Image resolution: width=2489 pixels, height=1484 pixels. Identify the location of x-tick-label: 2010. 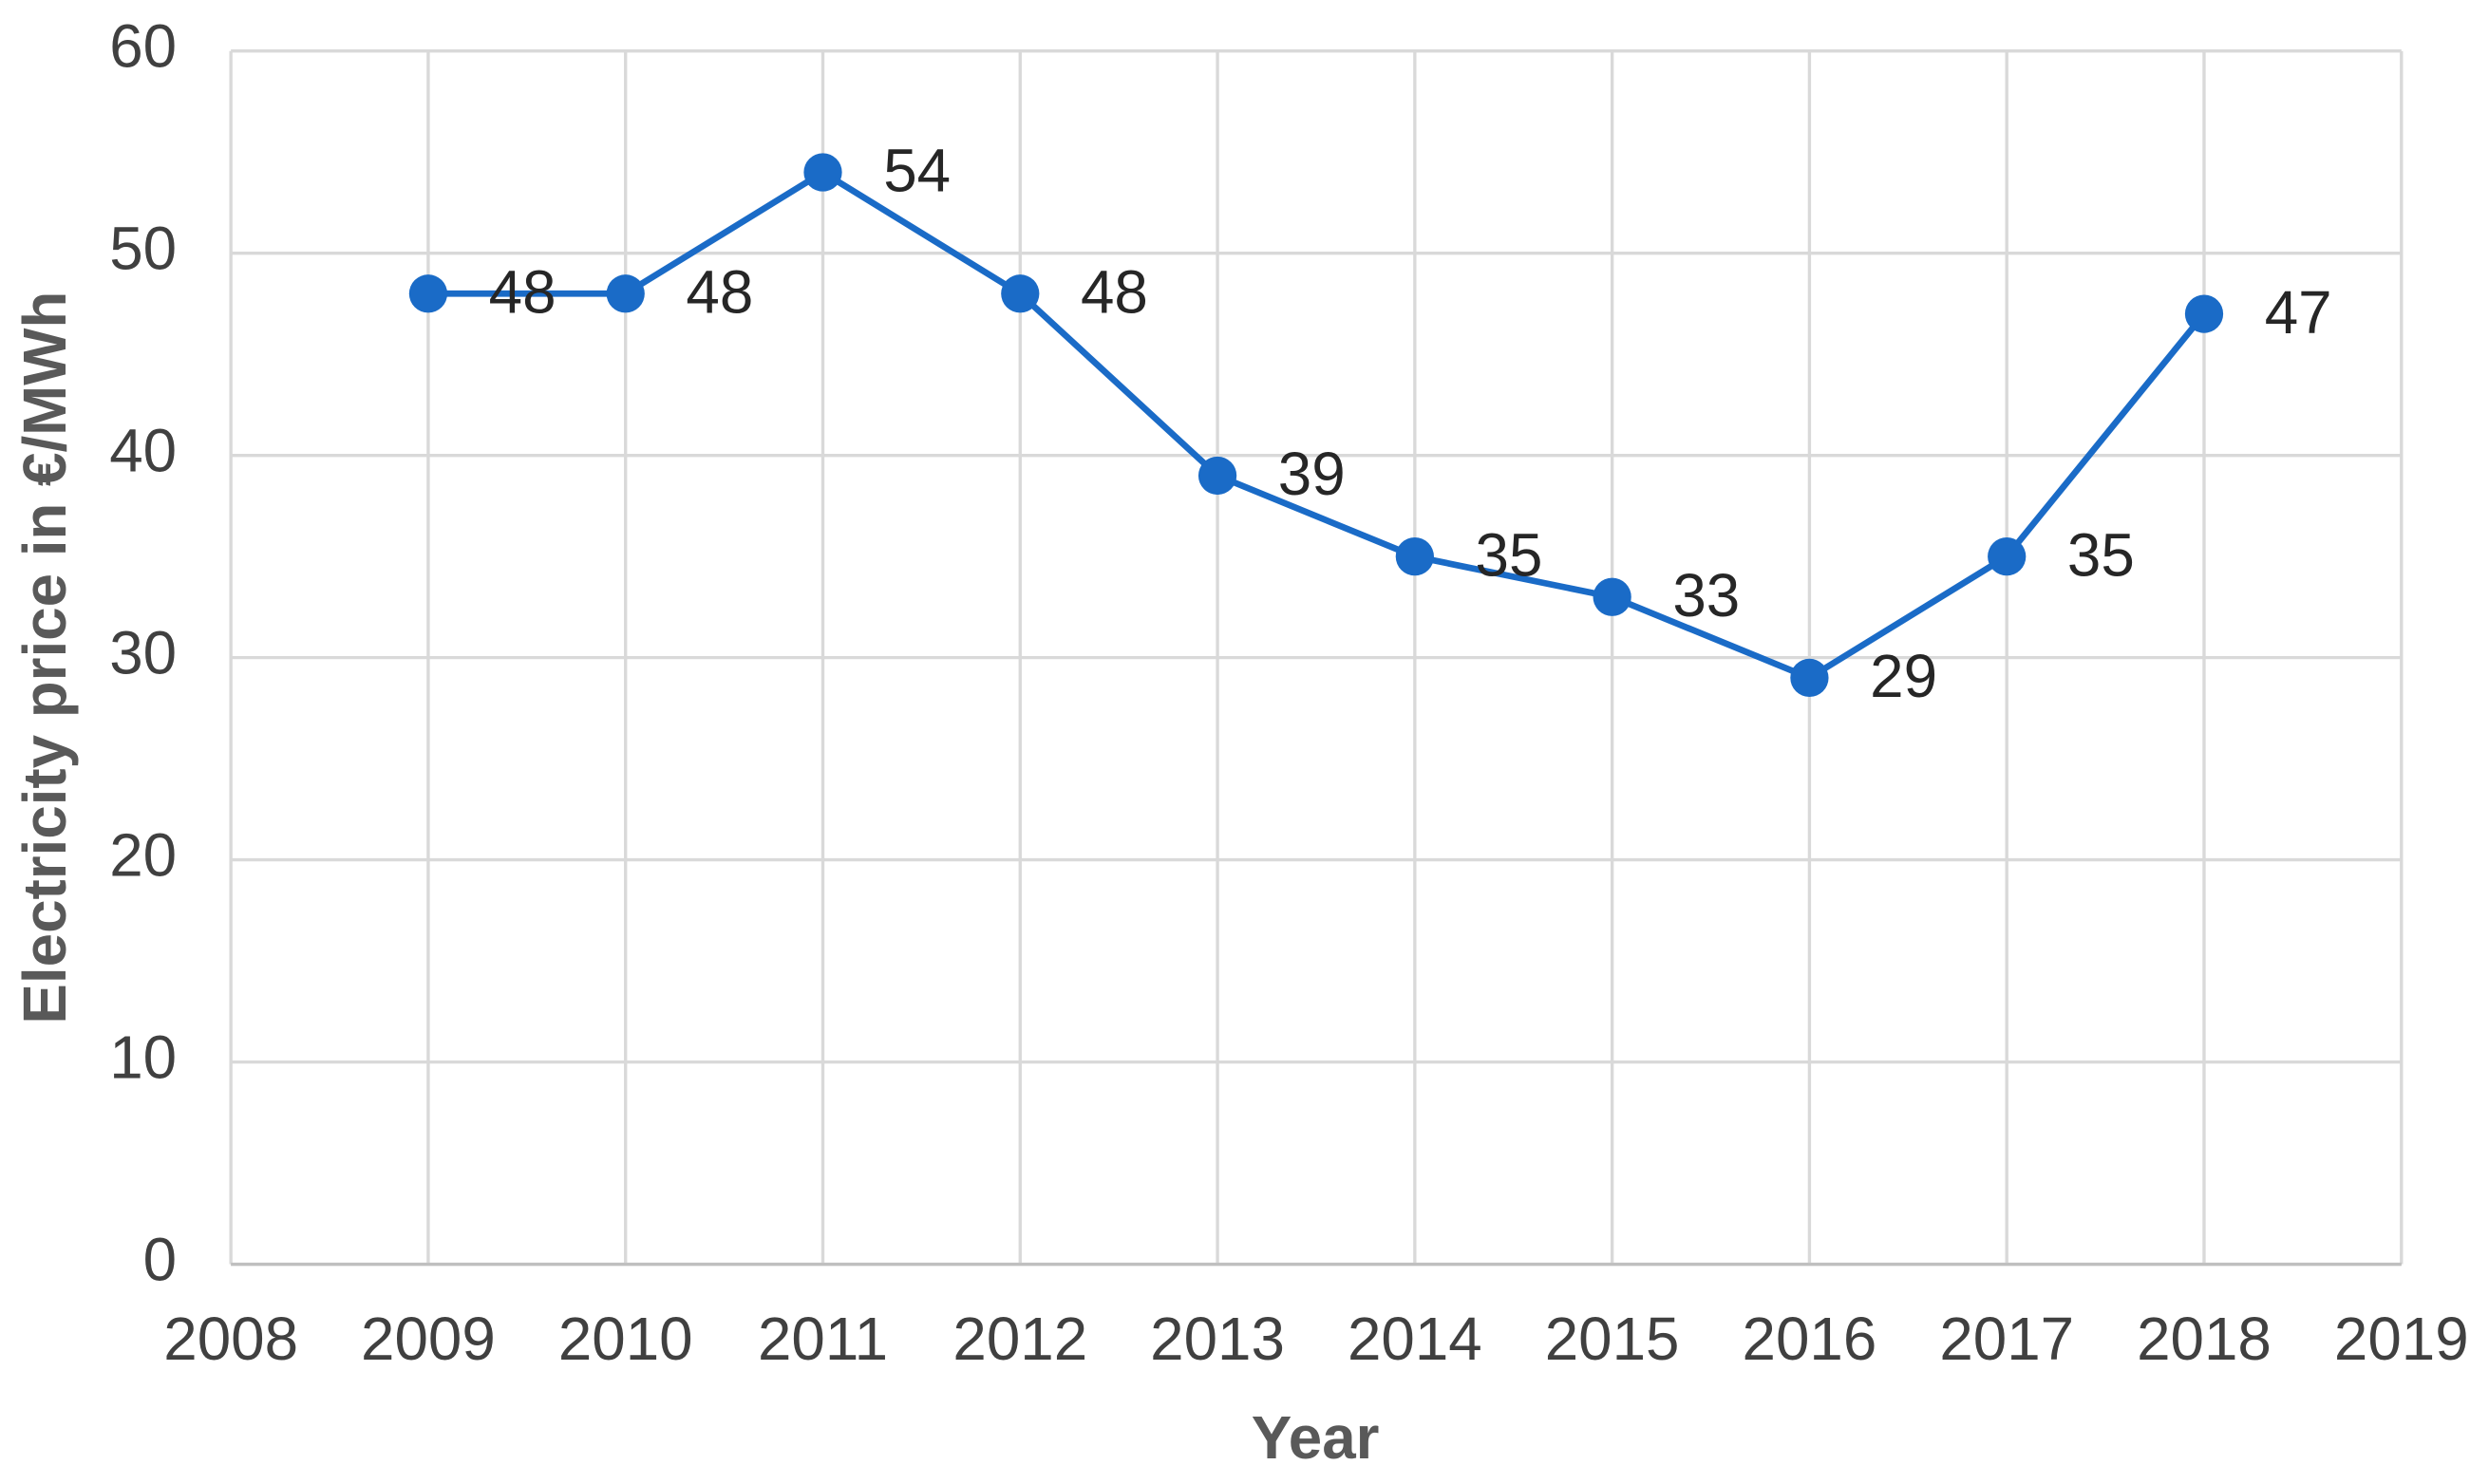
(625, 1339).